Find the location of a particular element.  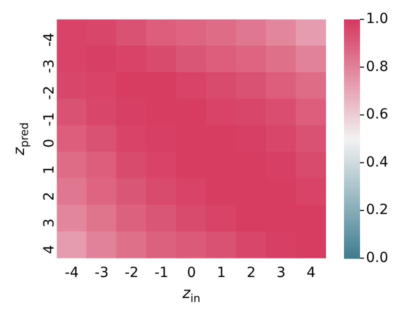

x-tick-label: 3 is located at coordinates (281, 273).